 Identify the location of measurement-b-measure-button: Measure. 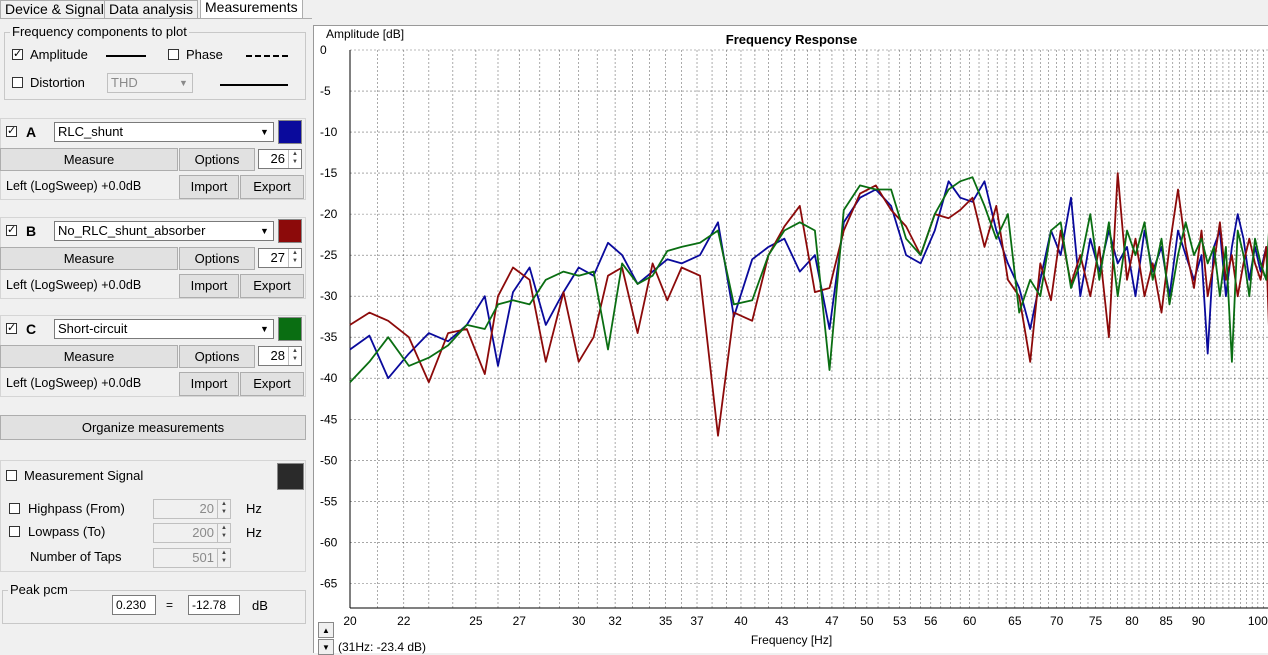
(89, 258).